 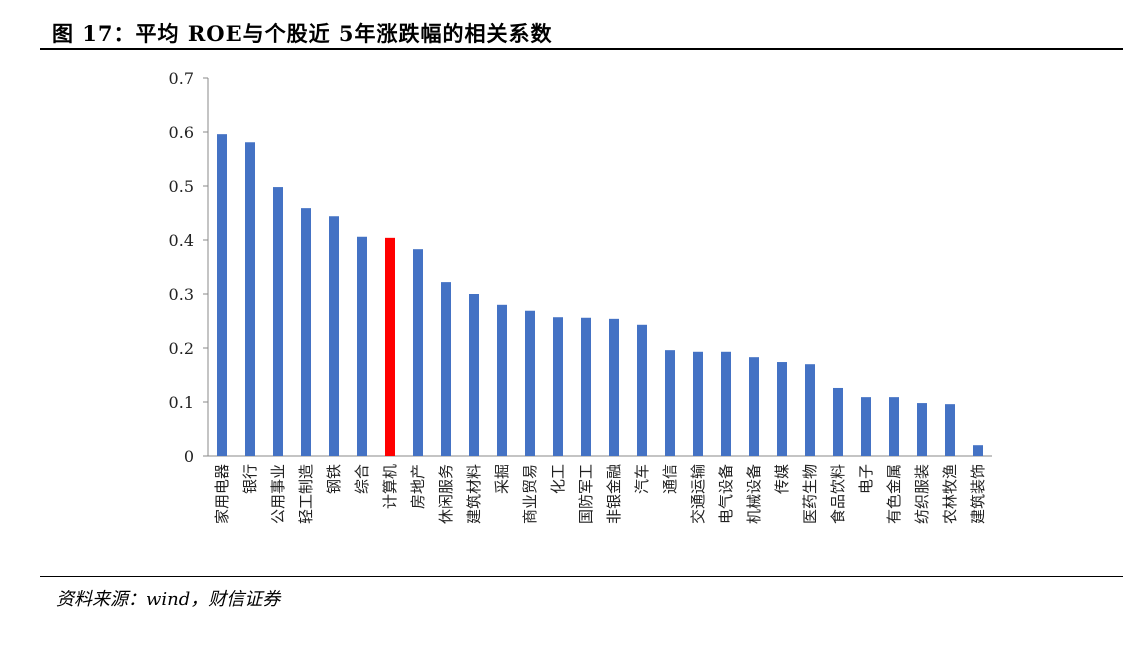 What do you see at coordinates (181, 78) in the screenshot?
I see `y-tick-label: 0.7` at bounding box center [181, 78].